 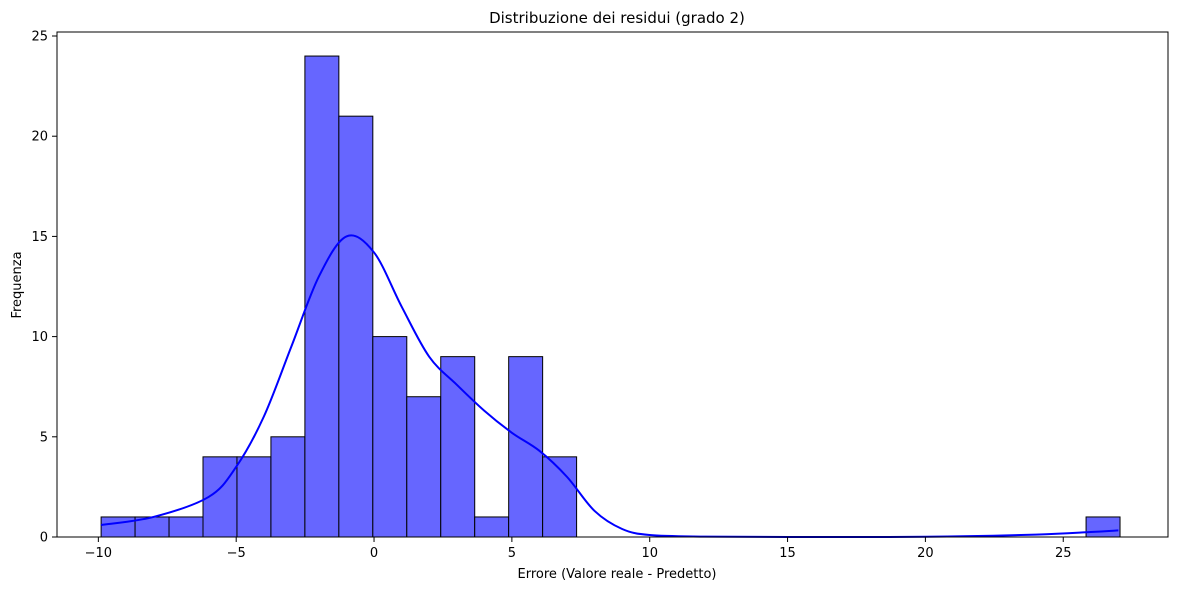 I want to click on x-tick-label: 25, so click(x=1063, y=553).